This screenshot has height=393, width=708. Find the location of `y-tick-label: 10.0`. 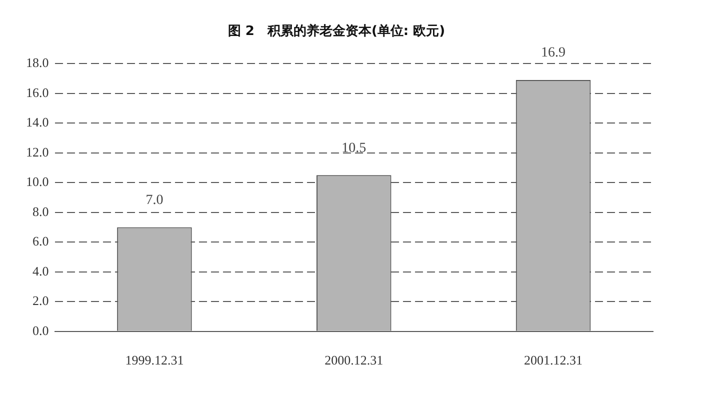

y-tick-label: 10.0 is located at coordinates (37, 182).